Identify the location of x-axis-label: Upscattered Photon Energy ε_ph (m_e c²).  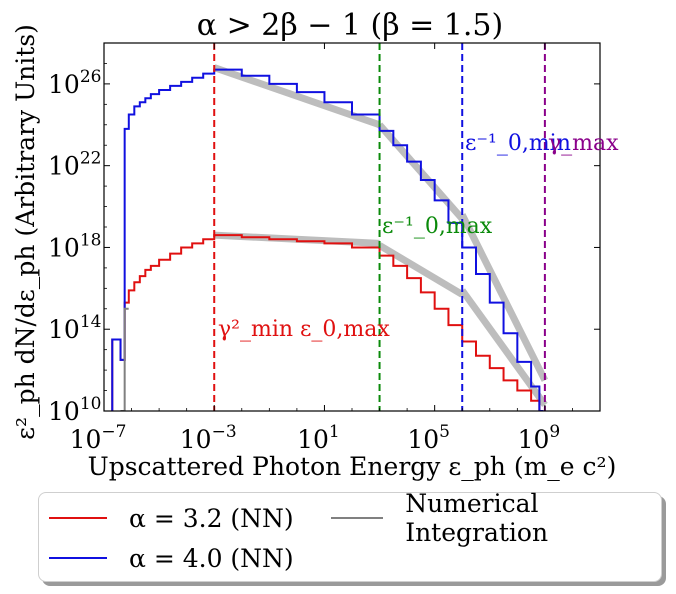
(352, 466).